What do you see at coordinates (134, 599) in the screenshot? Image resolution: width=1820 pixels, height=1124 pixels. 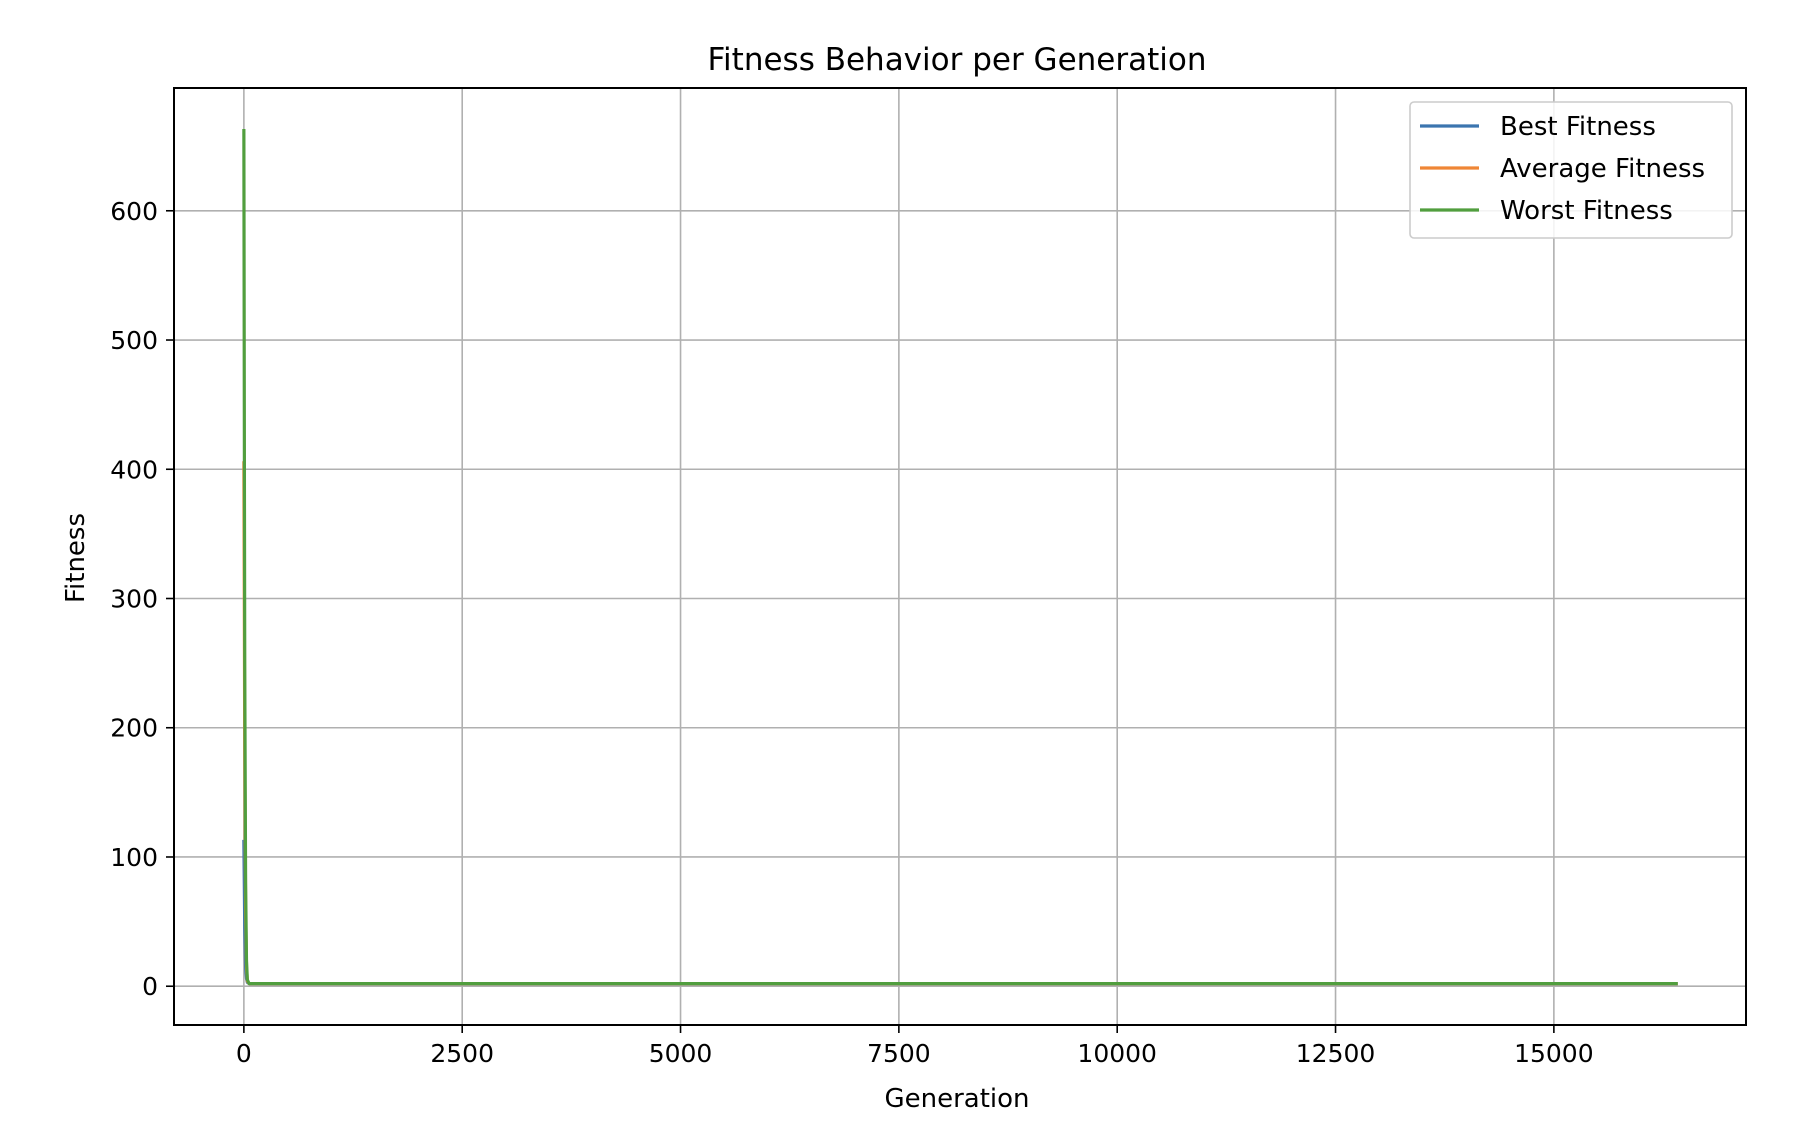 I see `y-tick-label: 300` at bounding box center [134, 599].